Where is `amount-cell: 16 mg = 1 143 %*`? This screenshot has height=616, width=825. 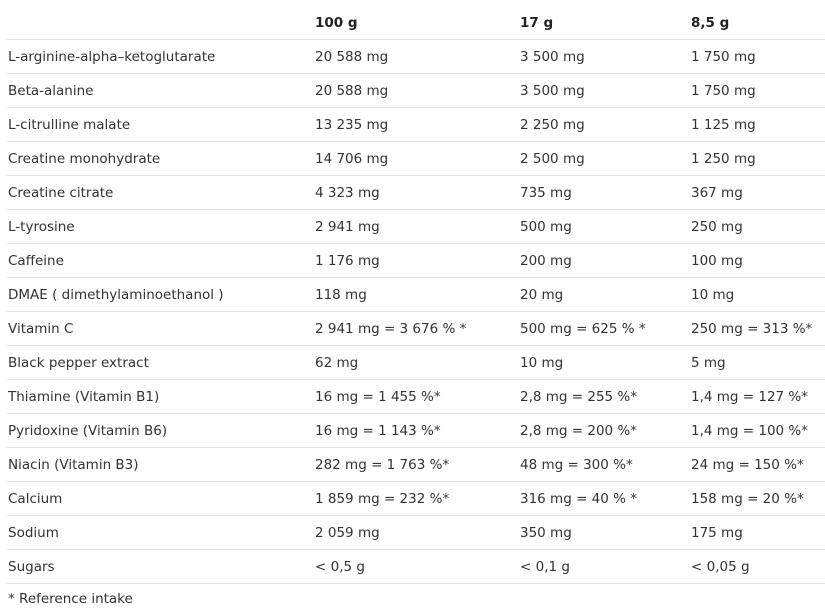
amount-cell: 16 mg = 1 143 %* is located at coordinates (416, 430).